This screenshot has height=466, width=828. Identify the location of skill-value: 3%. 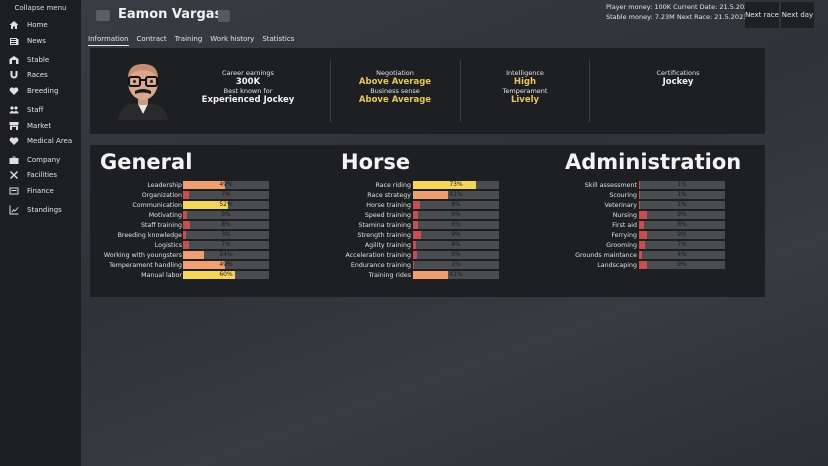
(226, 234).